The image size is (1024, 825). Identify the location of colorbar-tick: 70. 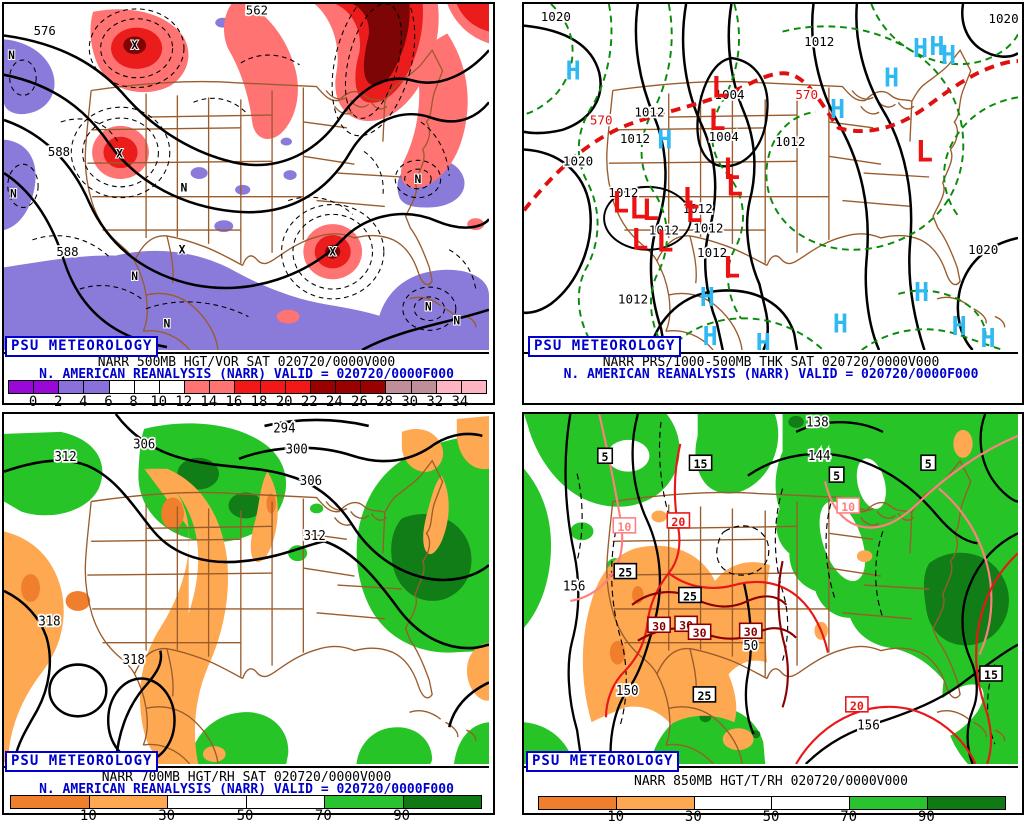
(323, 816).